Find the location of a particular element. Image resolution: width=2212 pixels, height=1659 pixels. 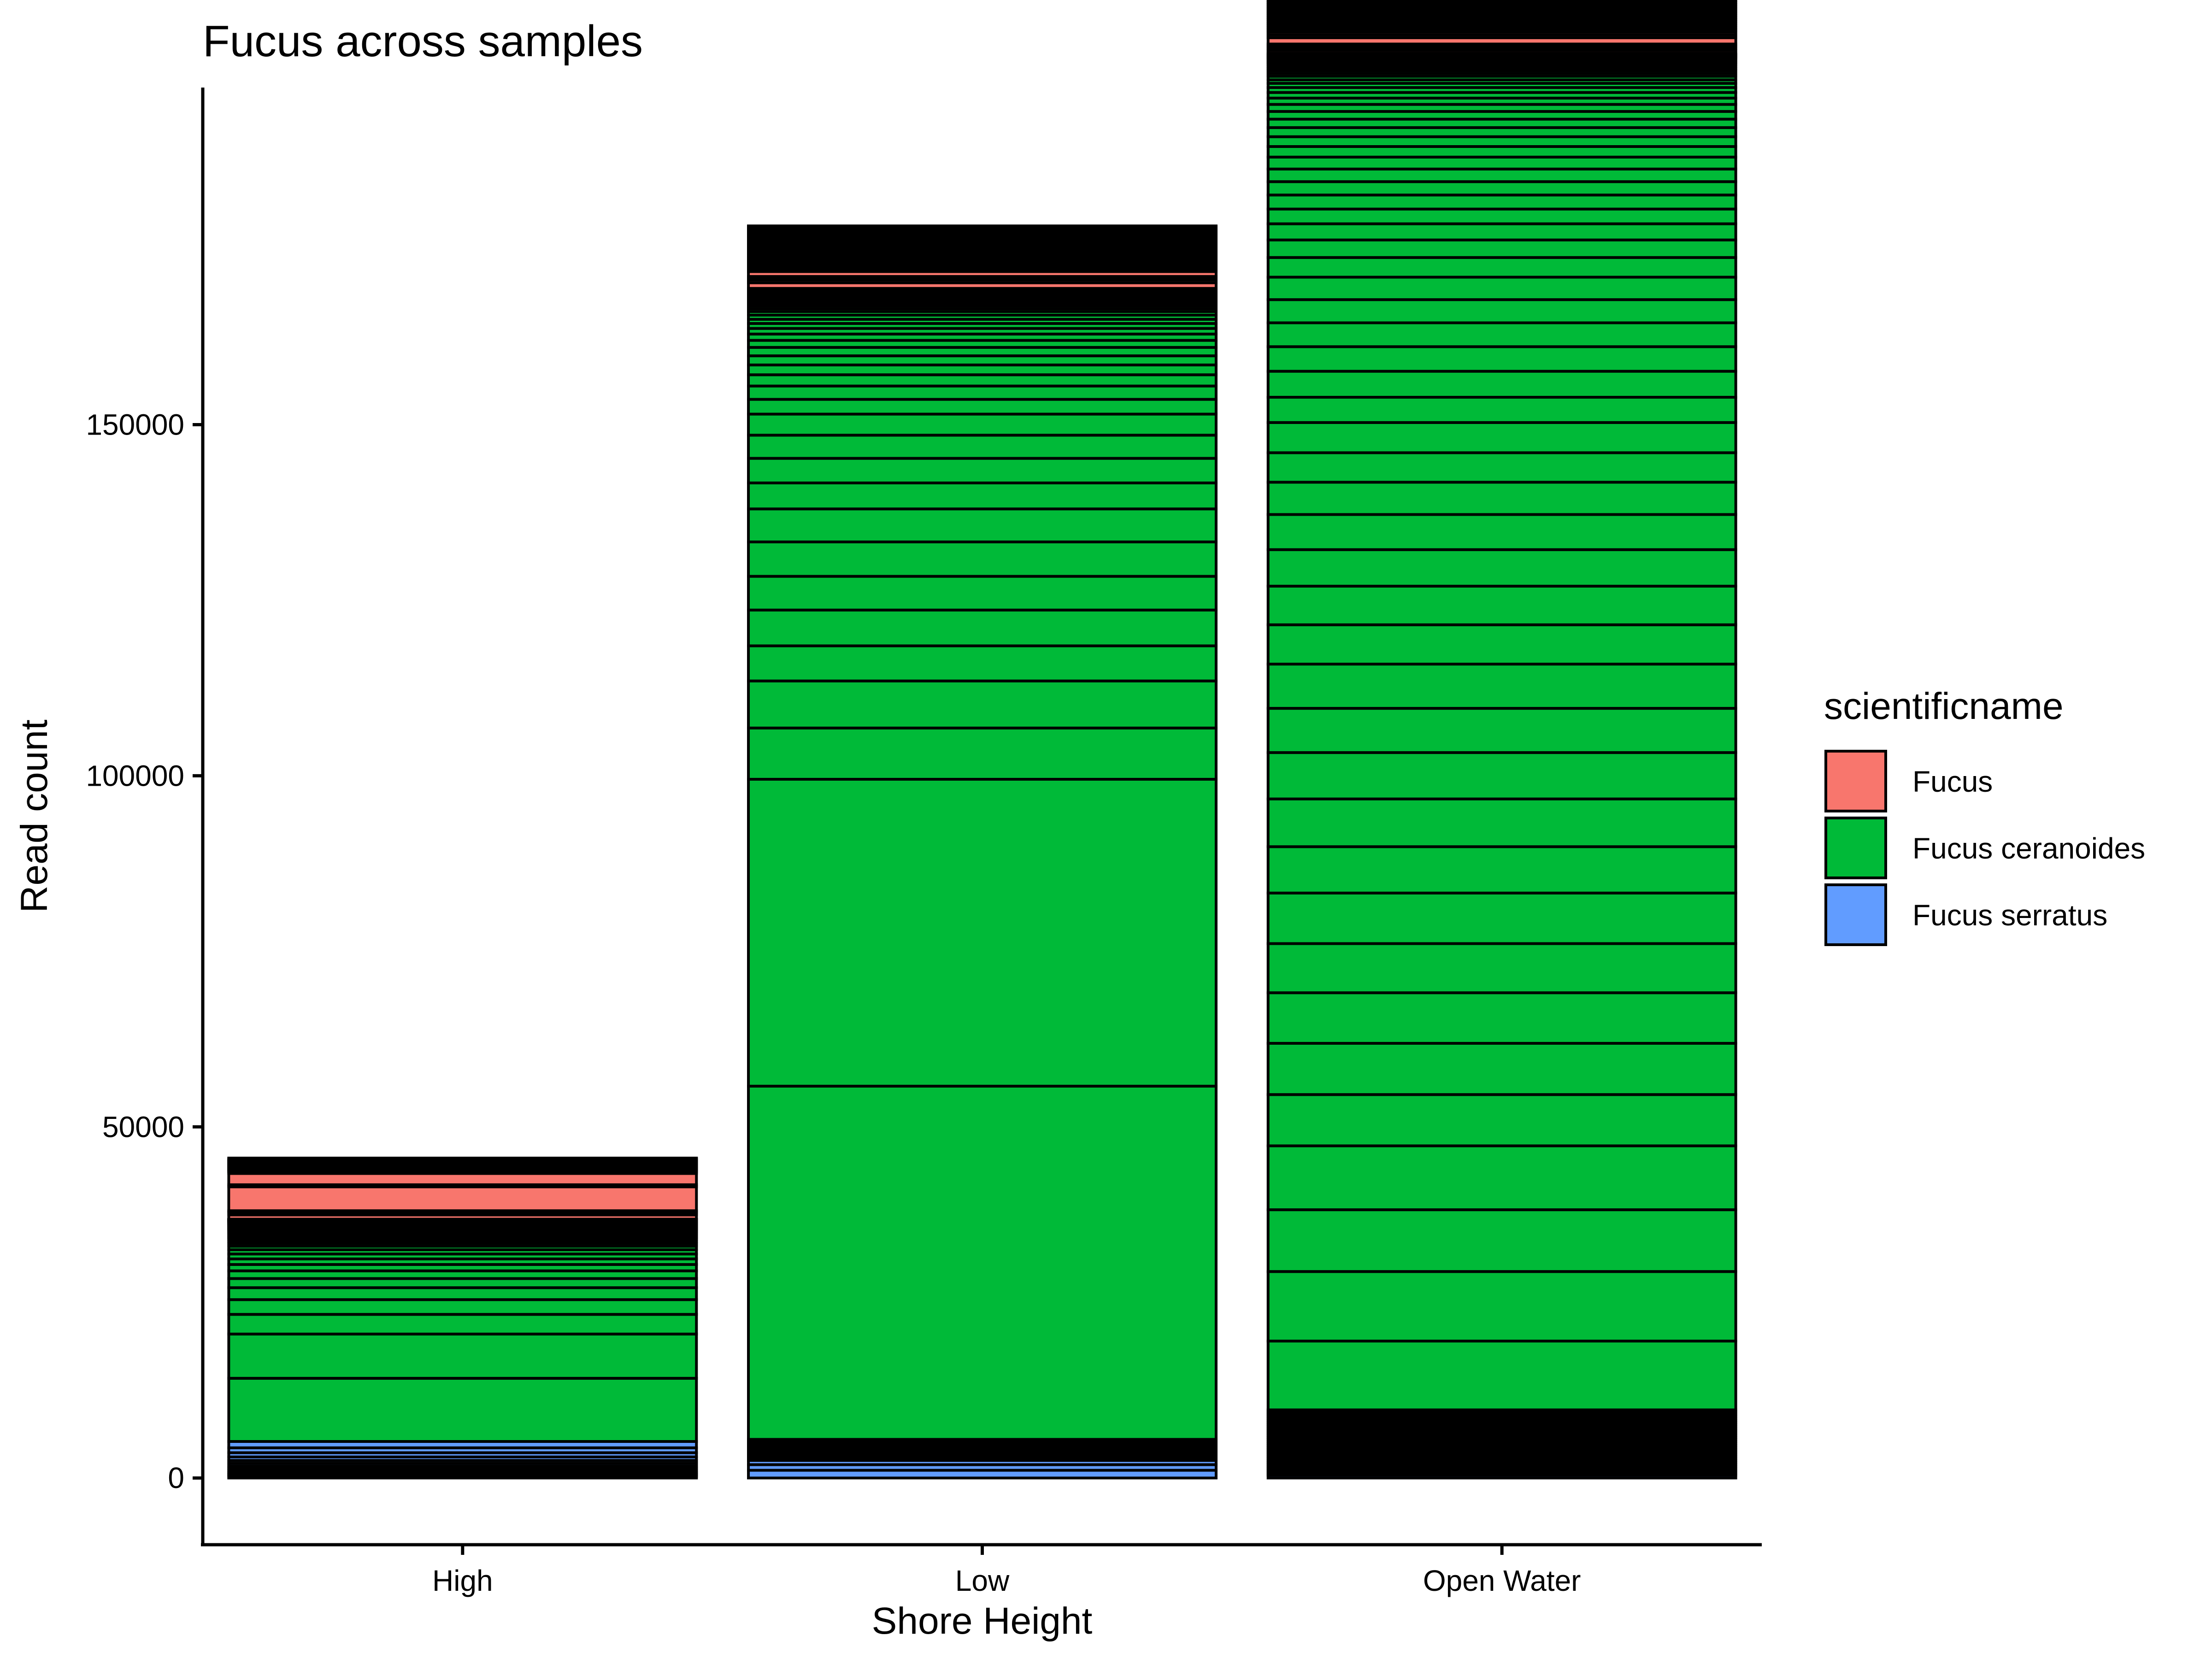

legend-title: scientificname is located at coordinates (1944, 706).